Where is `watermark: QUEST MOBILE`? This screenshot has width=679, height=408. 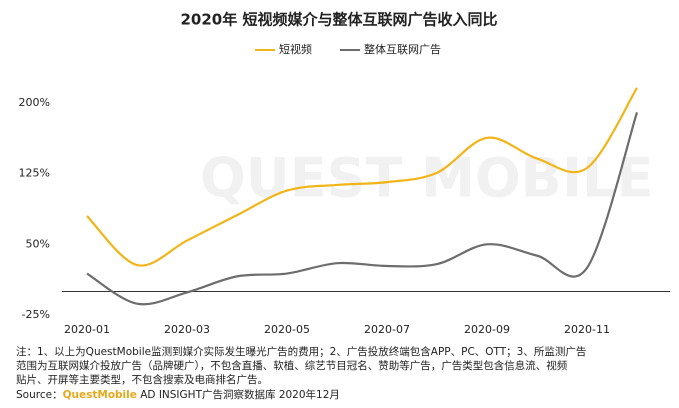
watermark: QUEST MOBILE is located at coordinates (426, 178).